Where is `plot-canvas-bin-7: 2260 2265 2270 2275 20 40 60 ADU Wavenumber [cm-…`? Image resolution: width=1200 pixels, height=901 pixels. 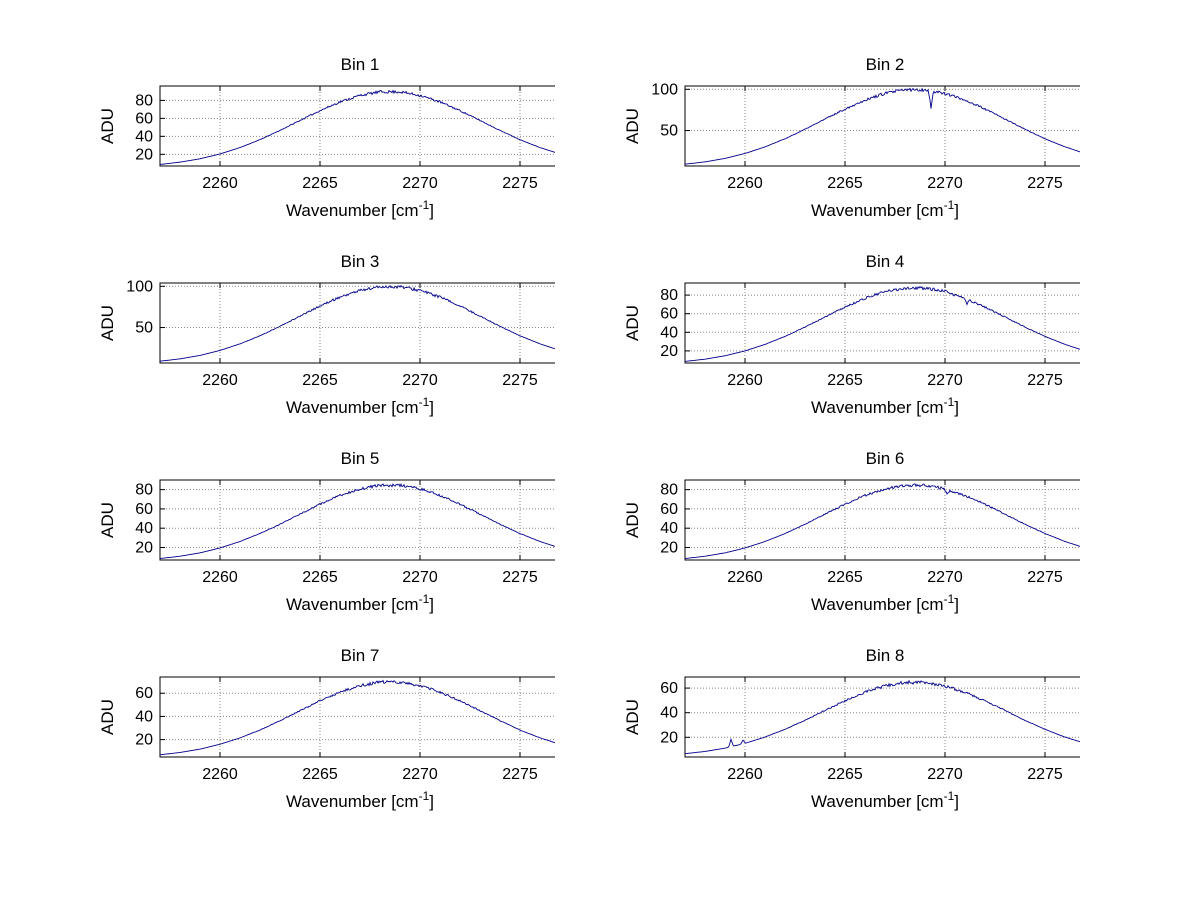 plot-canvas-bin-7: 2260 2265 2270 2275 20 40 60 ADU Wavenumber [cm-… is located at coordinates (329, 743).